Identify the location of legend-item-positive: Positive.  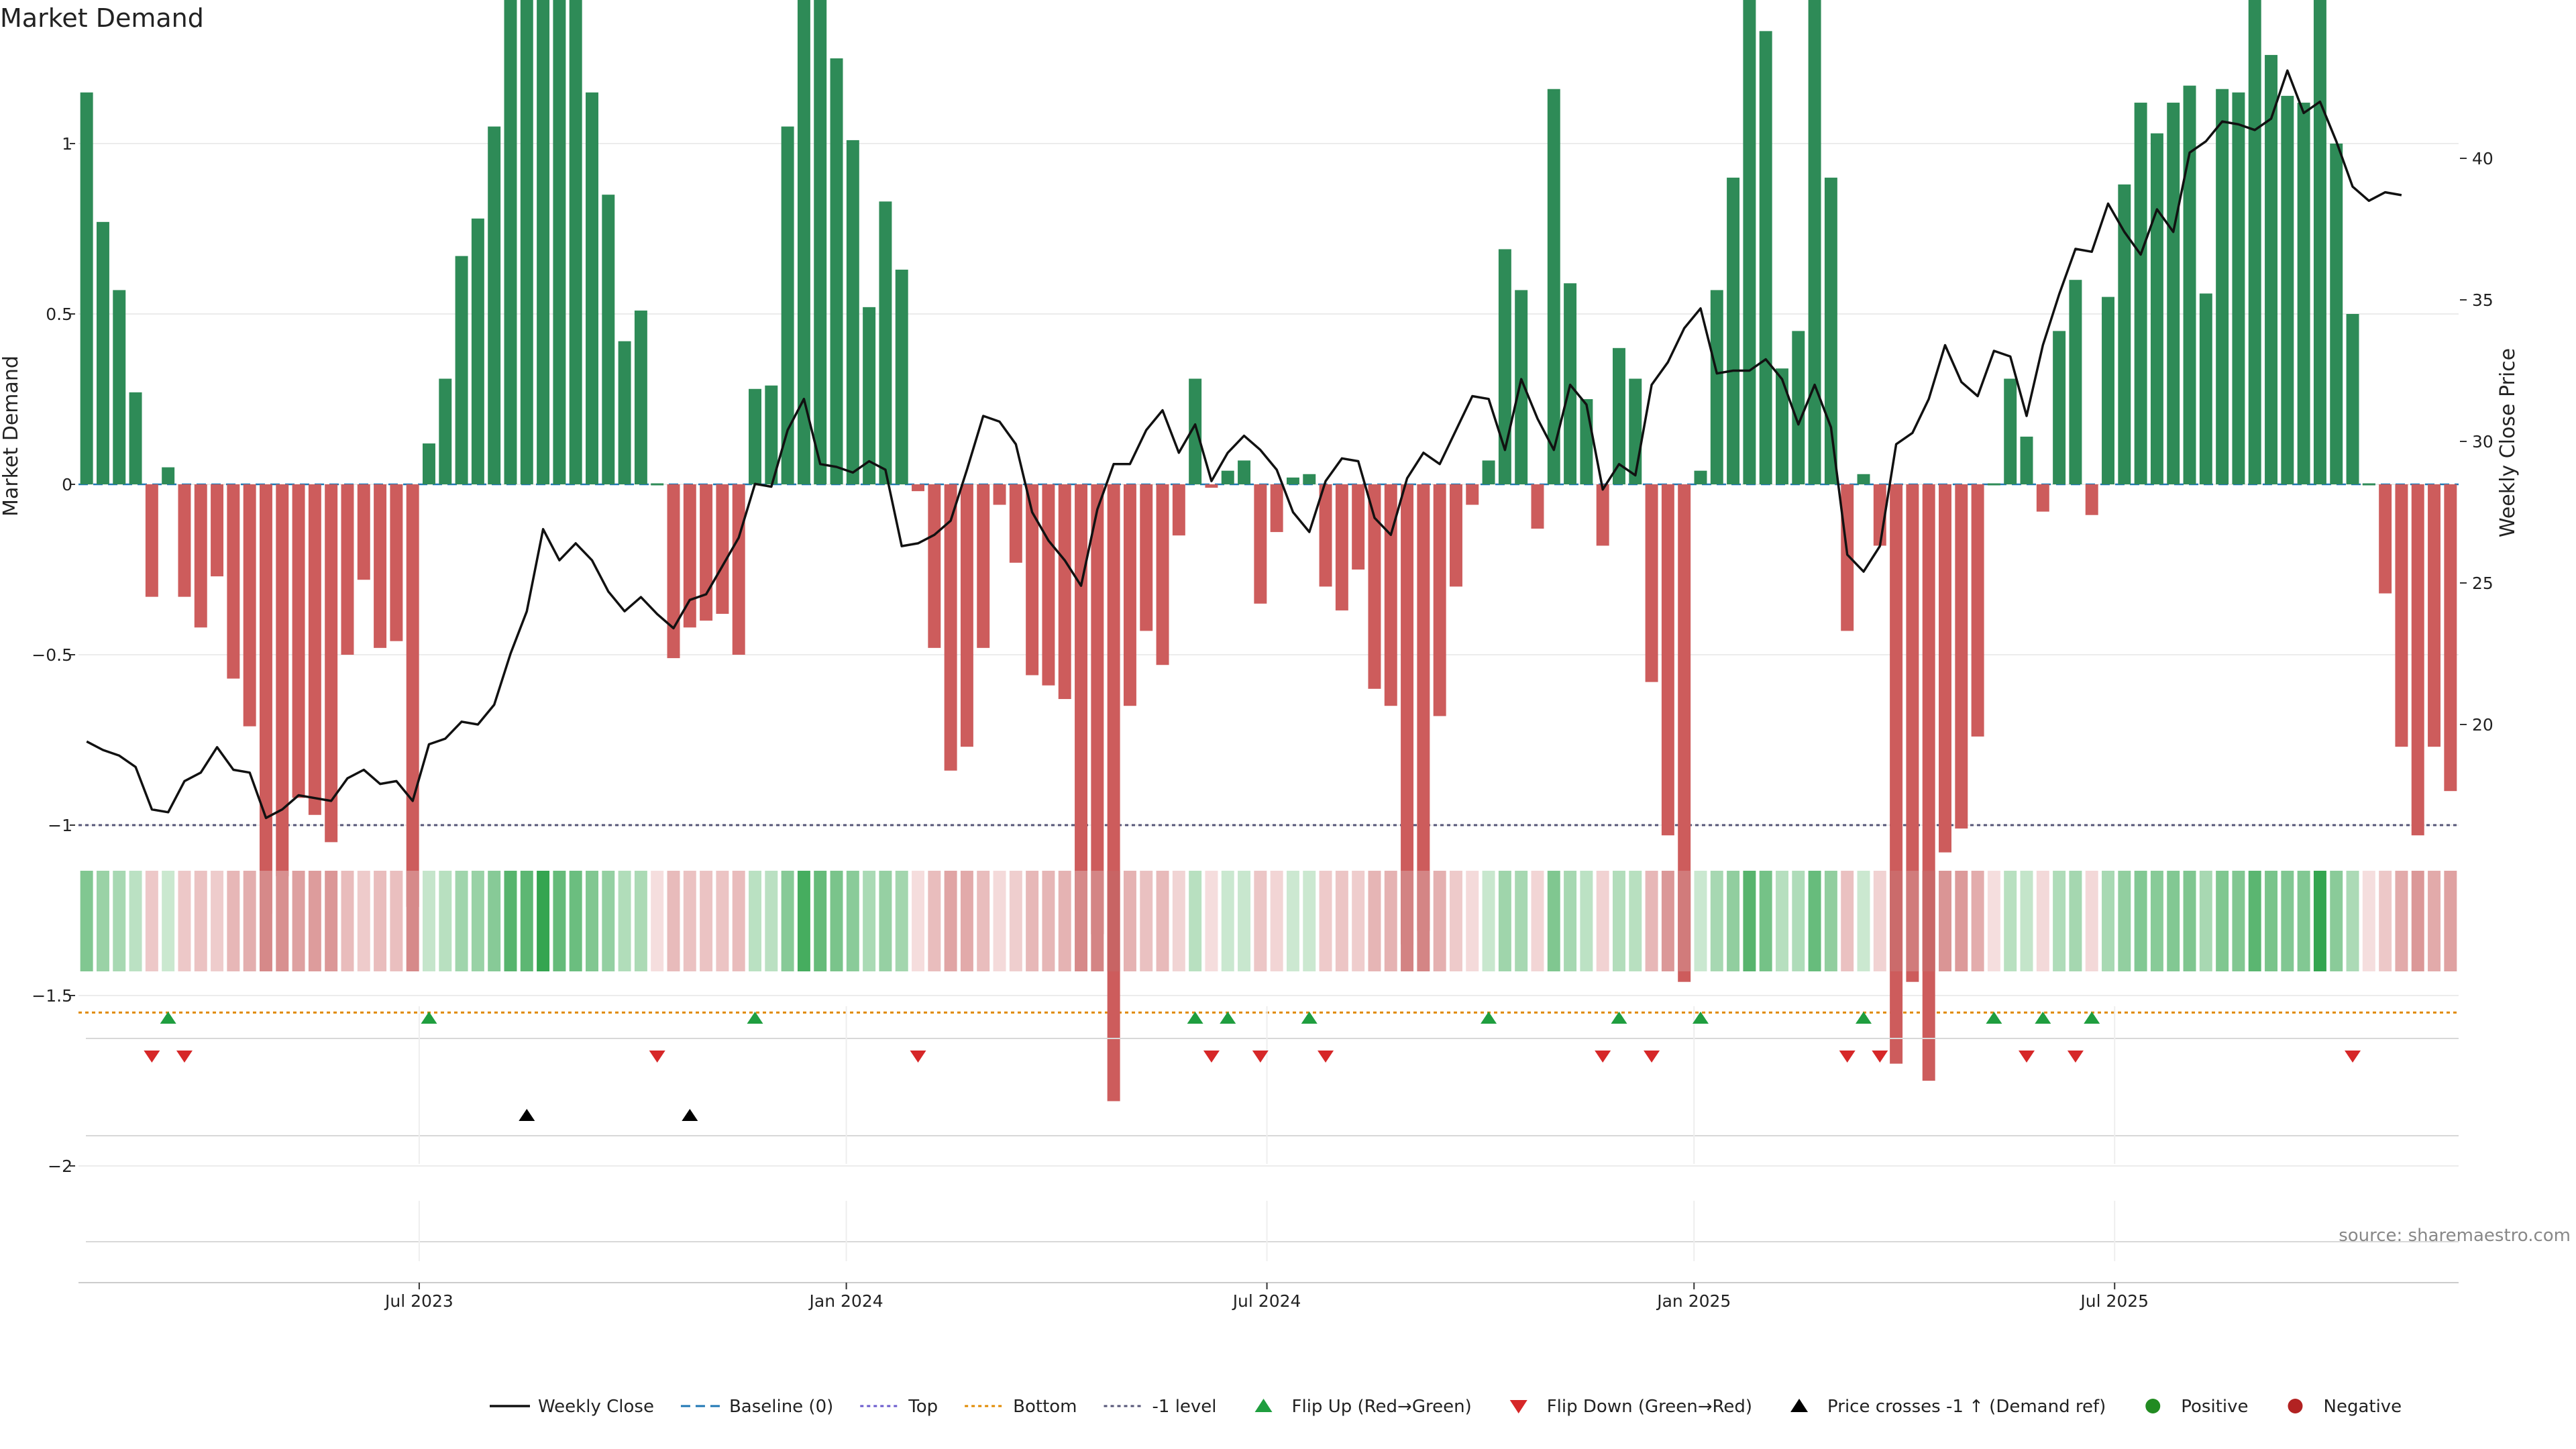
(2197, 1407).